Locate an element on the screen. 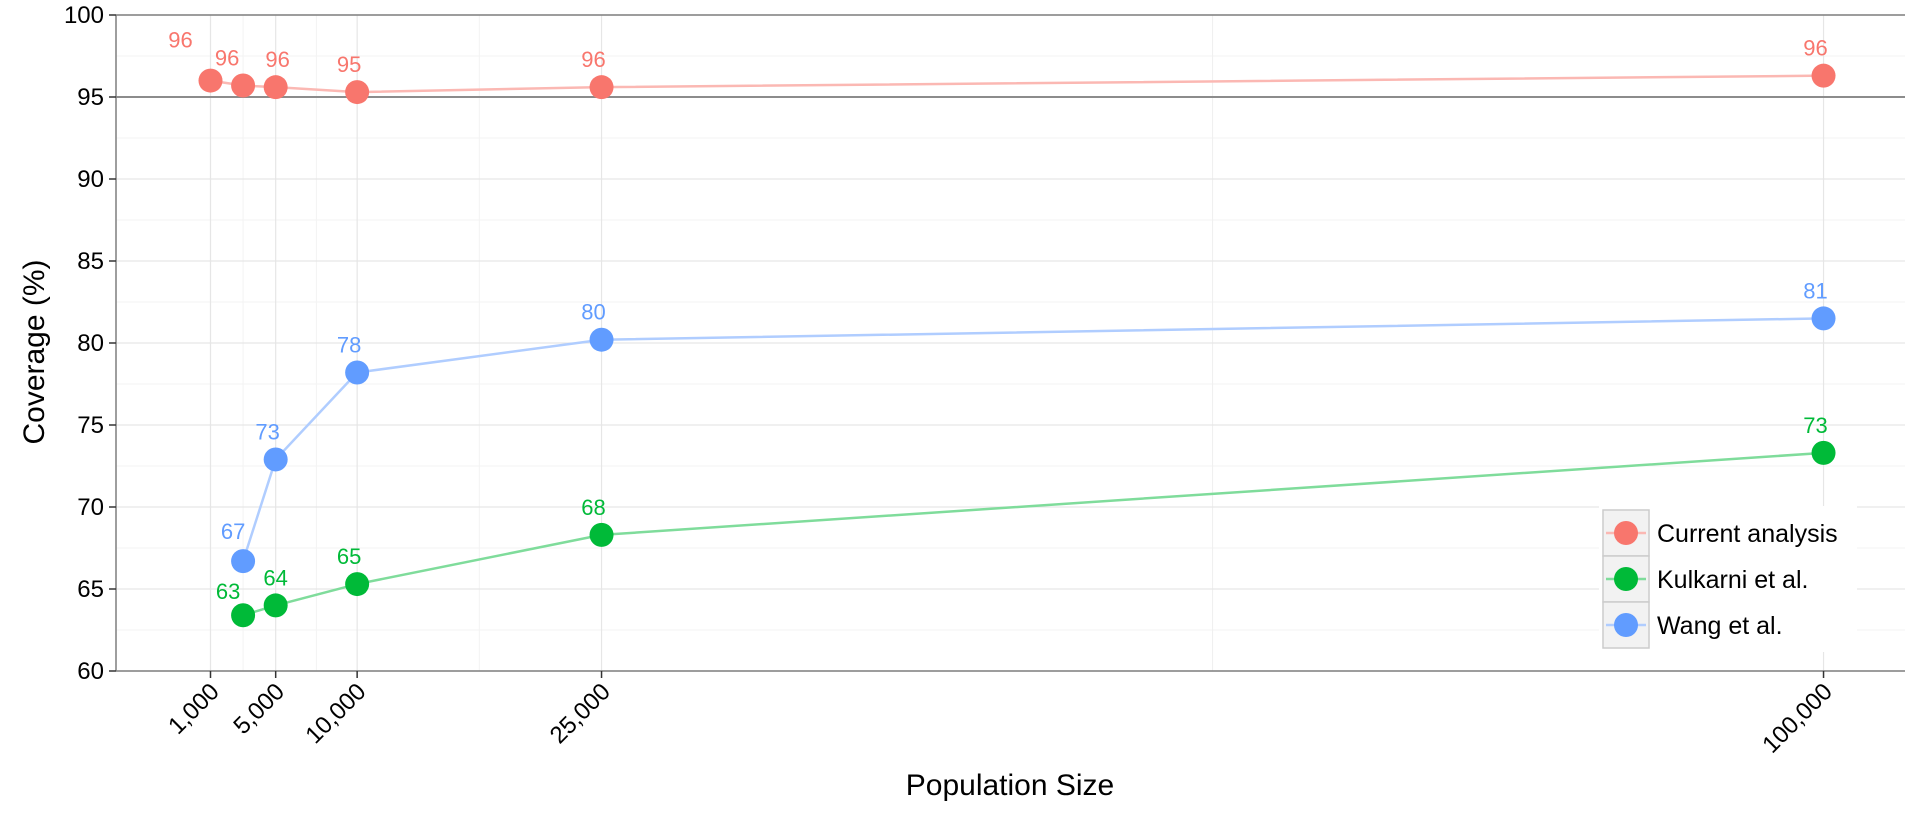  data-label: 80 is located at coordinates (593, 312).